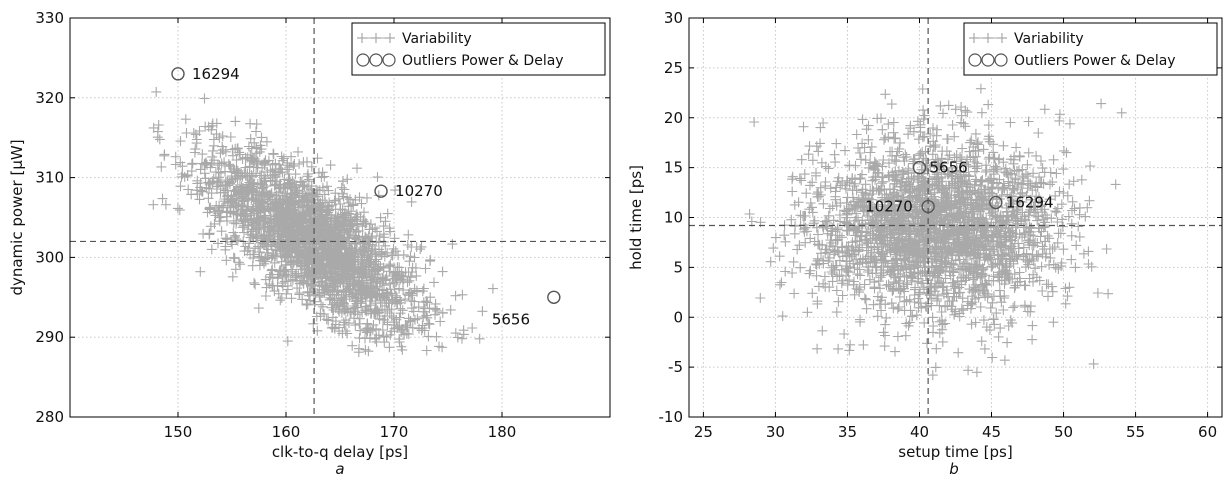 The height and width of the screenshot is (485, 1228). Describe the element at coordinates (49, 98) in the screenshot. I see `y-tick-label: 320` at that location.